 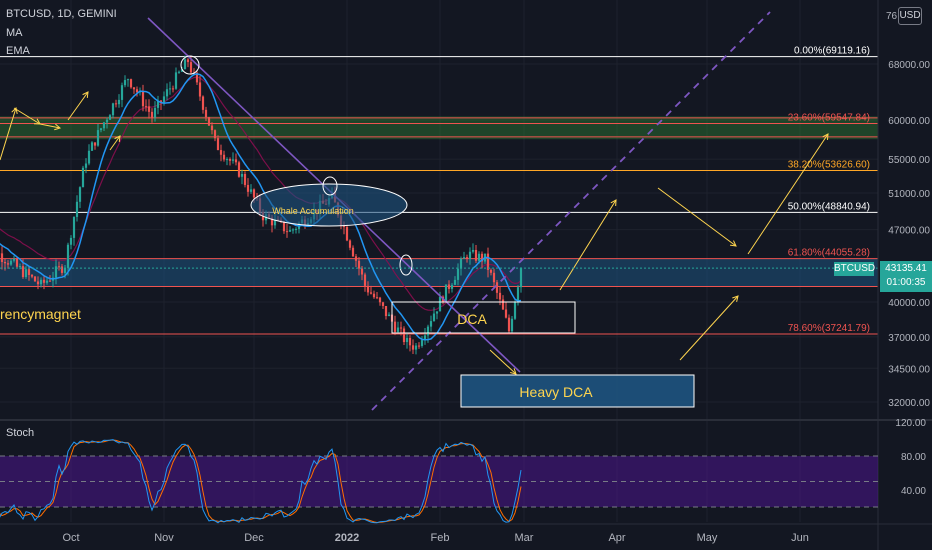 I want to click on y-tick-2: 55000.00, so click(x=909, y=160).